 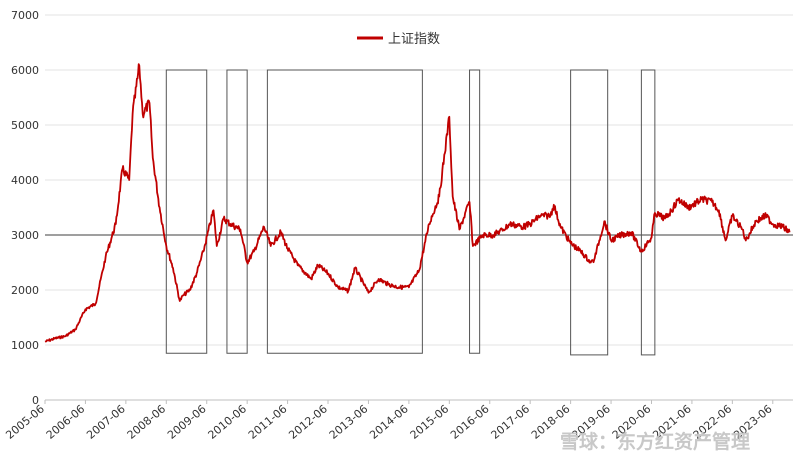 I want to click on y-tick-label: 3000, so click(x=25, y=235).